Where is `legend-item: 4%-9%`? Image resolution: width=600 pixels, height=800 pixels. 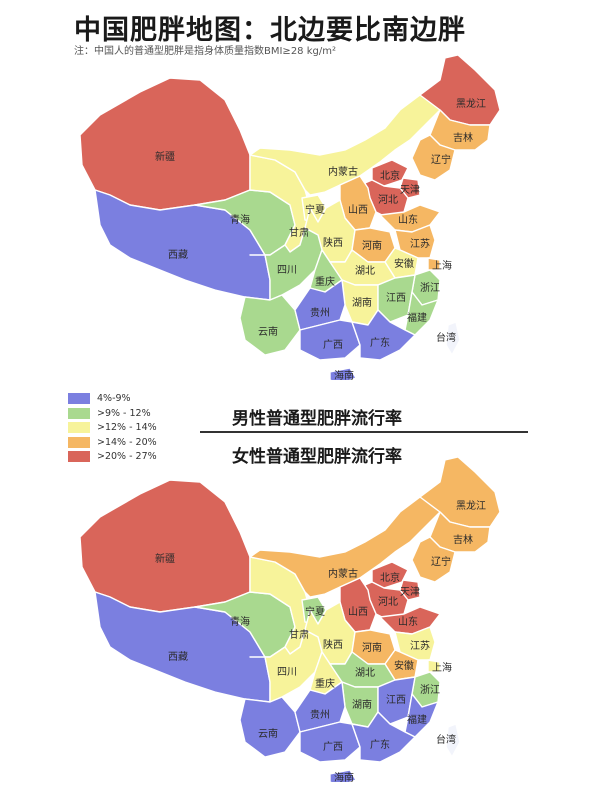
legend-item: 4%-9% is located at coordinates (138, 398).